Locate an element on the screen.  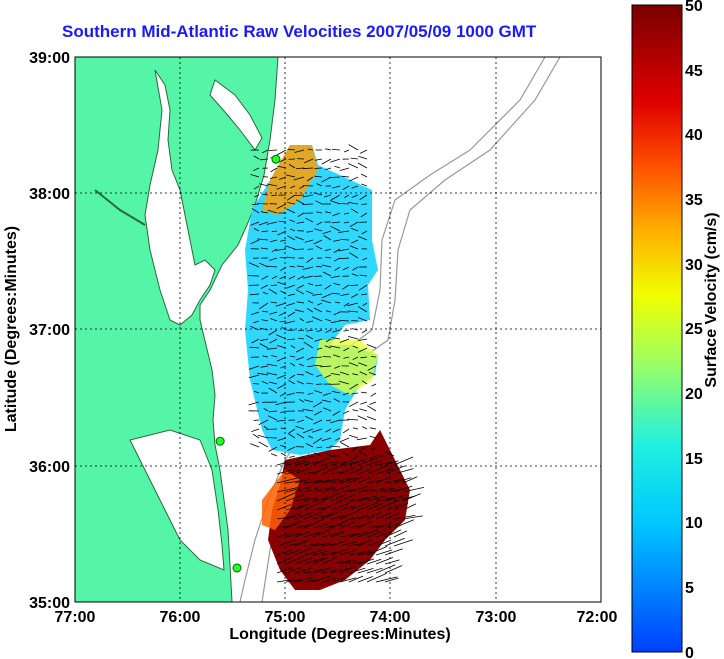
velocity-region-north-warm is located at coordinates (290, 180).